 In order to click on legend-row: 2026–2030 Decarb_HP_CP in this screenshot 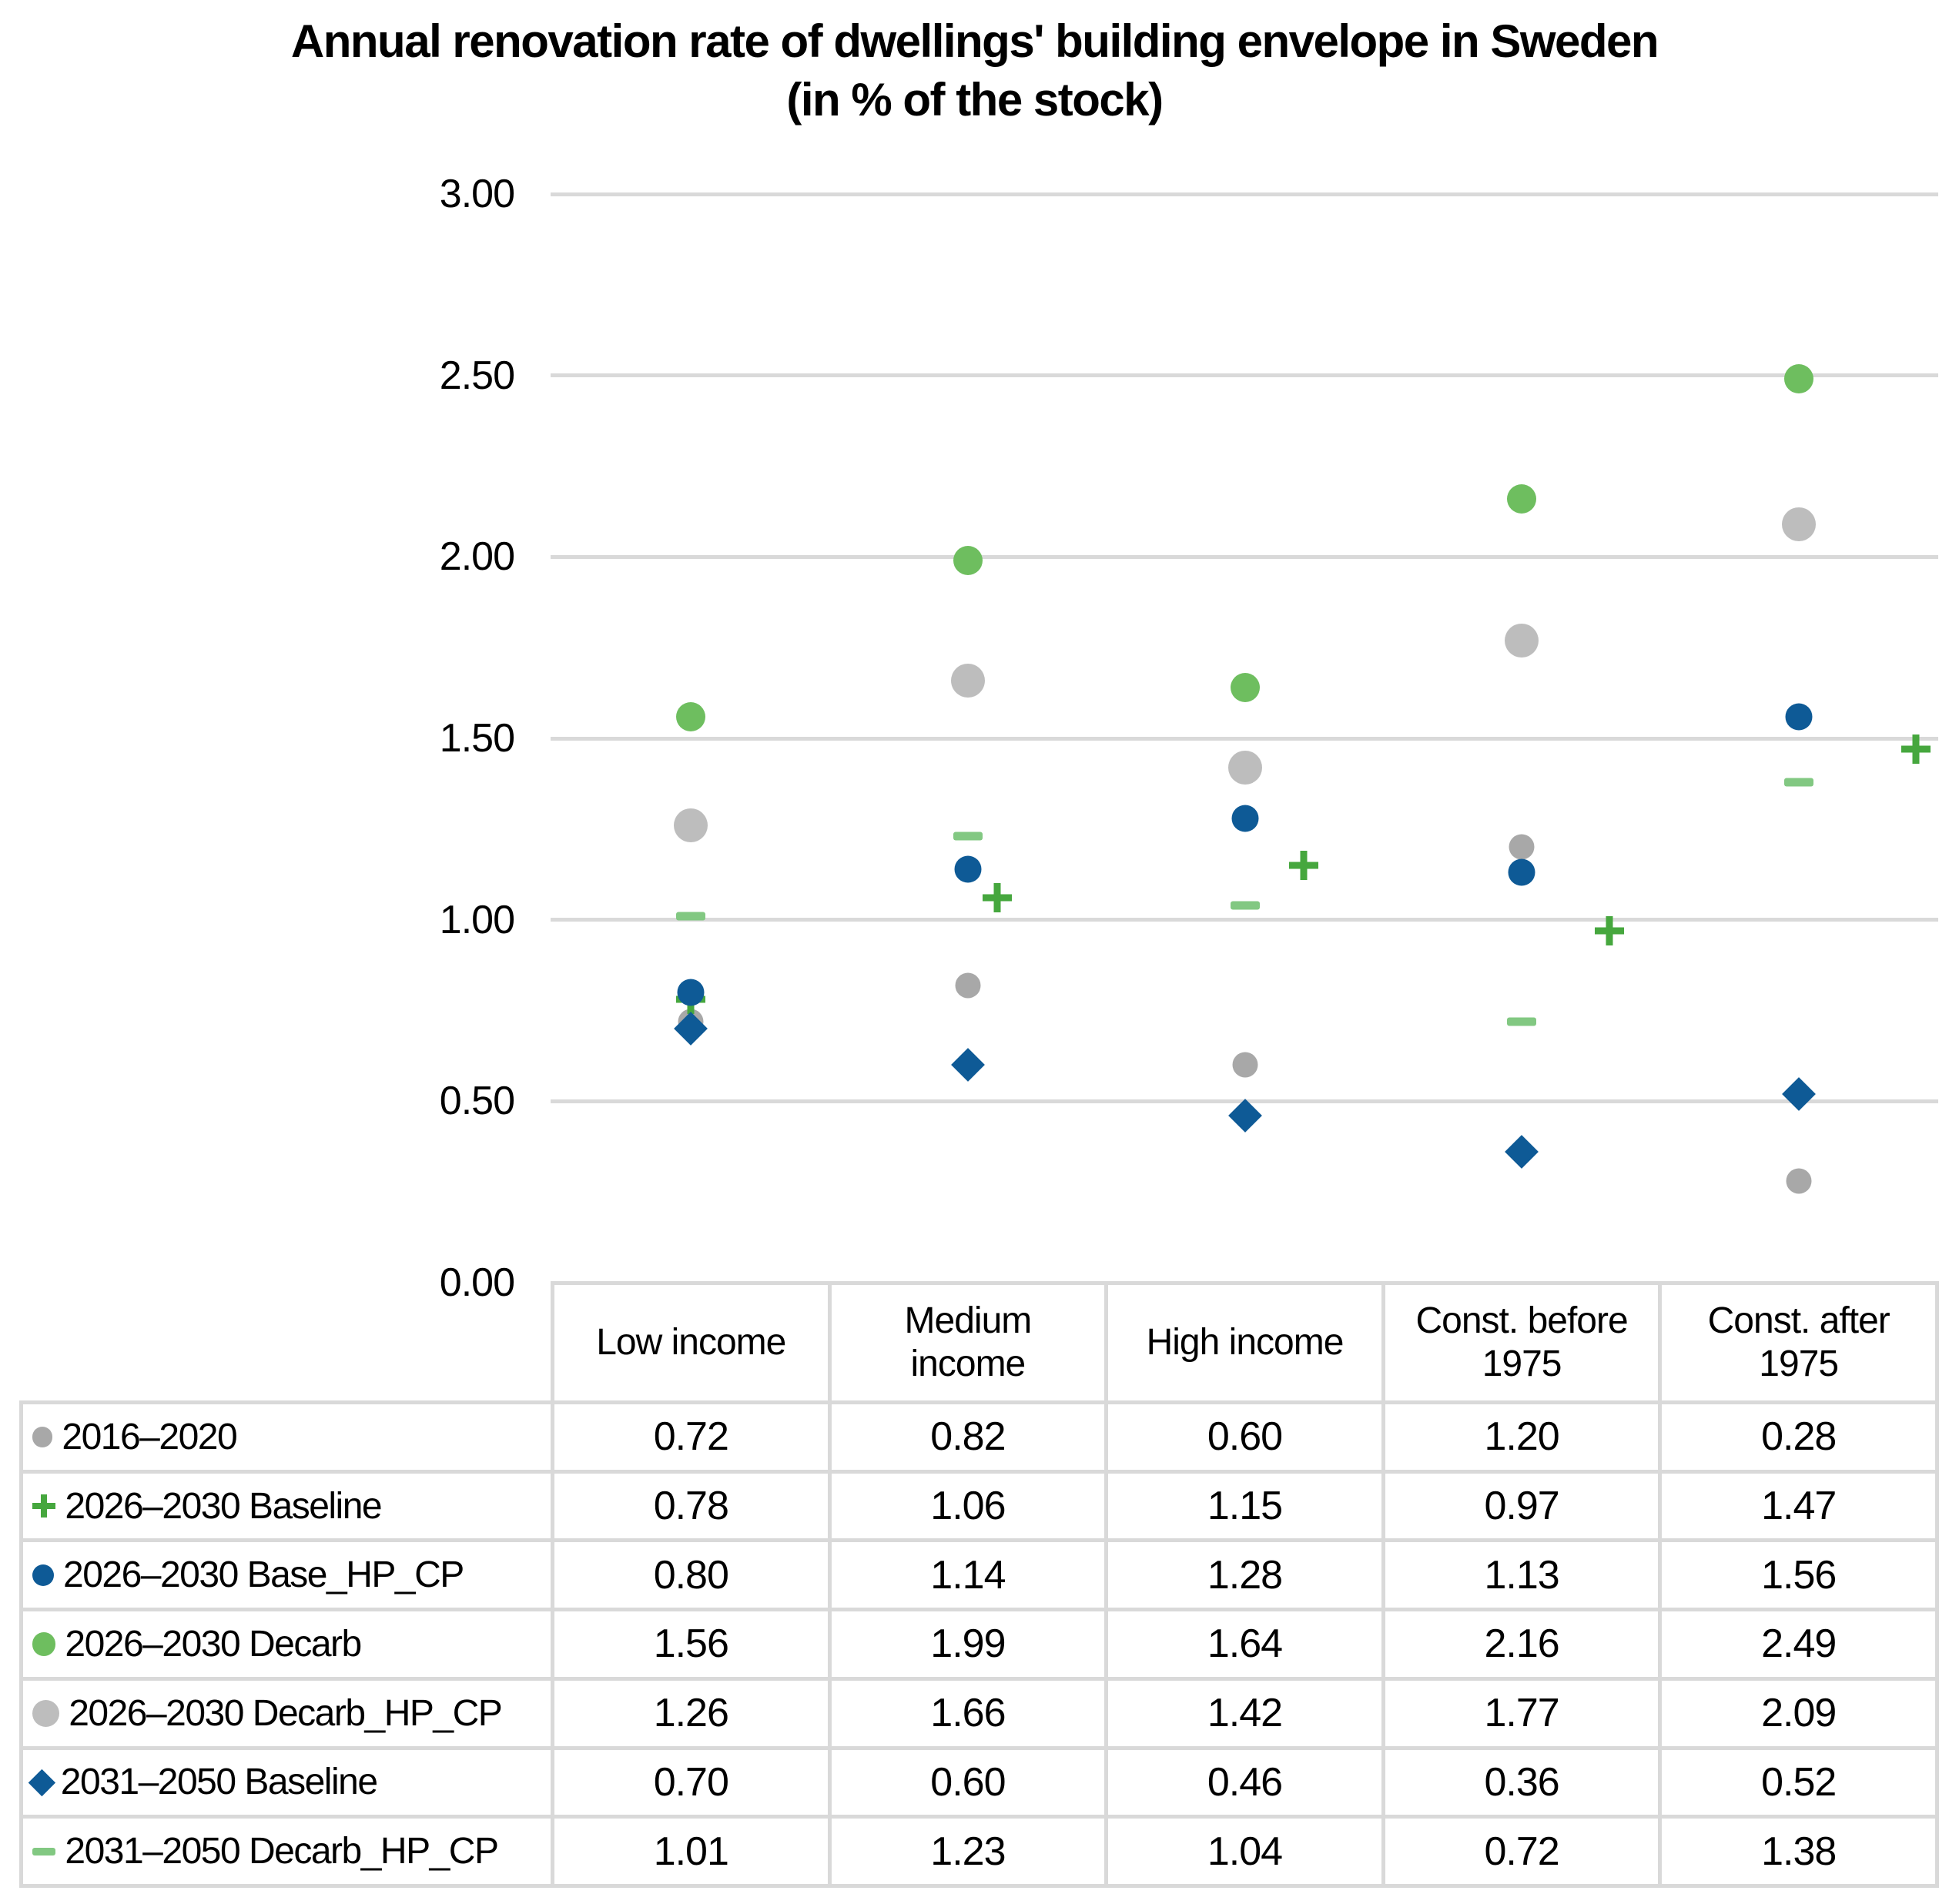, I will do `click(287, 1713)`.